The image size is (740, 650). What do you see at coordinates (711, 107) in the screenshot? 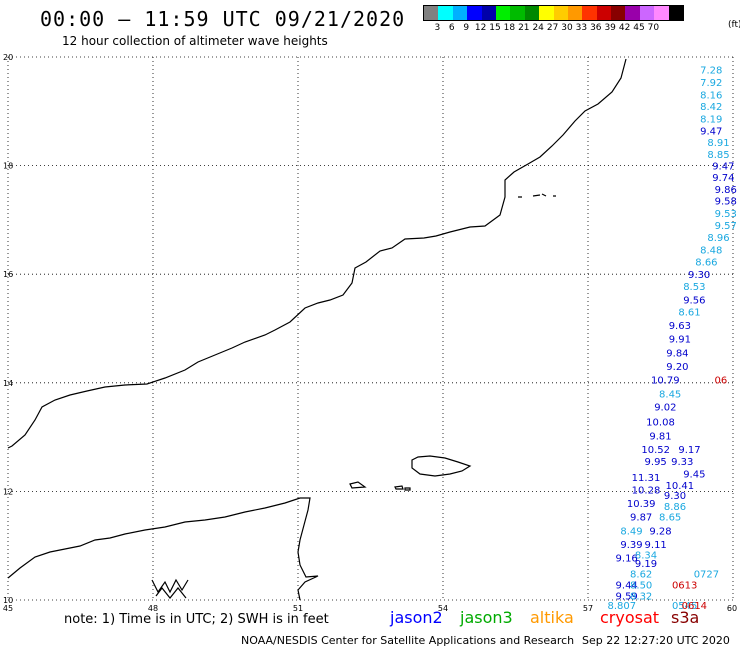
I see `wave-height-label: 8.42` at bounding box center [711, 107].